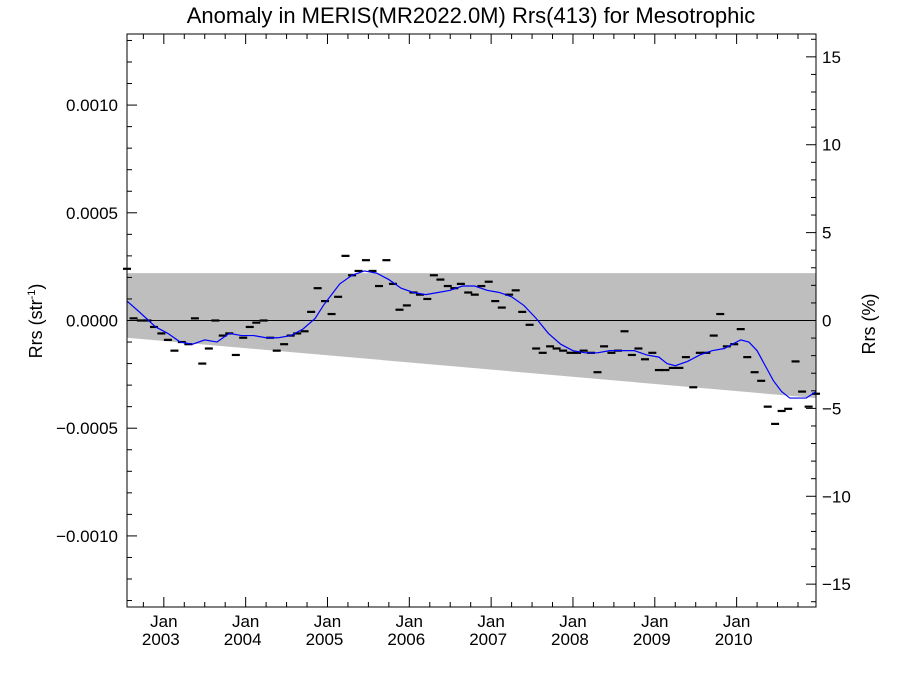 Image resolution: width=900 pixels, height=675 pixels. What do you see at coordinates (831, 145) in the screenshot?
I see `right-axis-tick-label: 10` at bounding box center [831, 145].